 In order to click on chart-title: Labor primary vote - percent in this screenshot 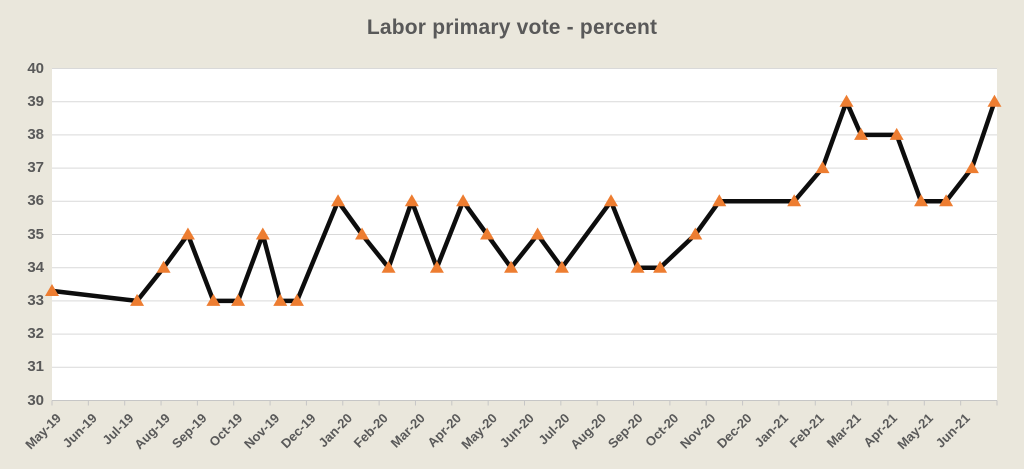, I will do `click(512, 27)`.